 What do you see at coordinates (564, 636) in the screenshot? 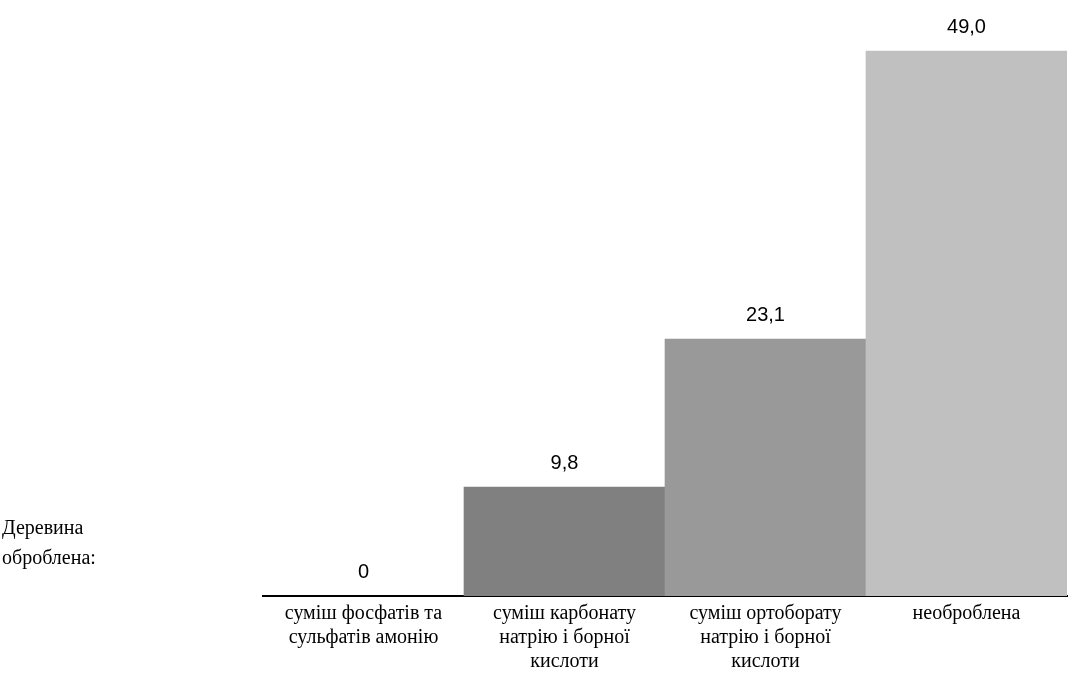
I see `x-tick-label: суміш карбонату натрію і борної кислоти` at bounding box center [564, 636].